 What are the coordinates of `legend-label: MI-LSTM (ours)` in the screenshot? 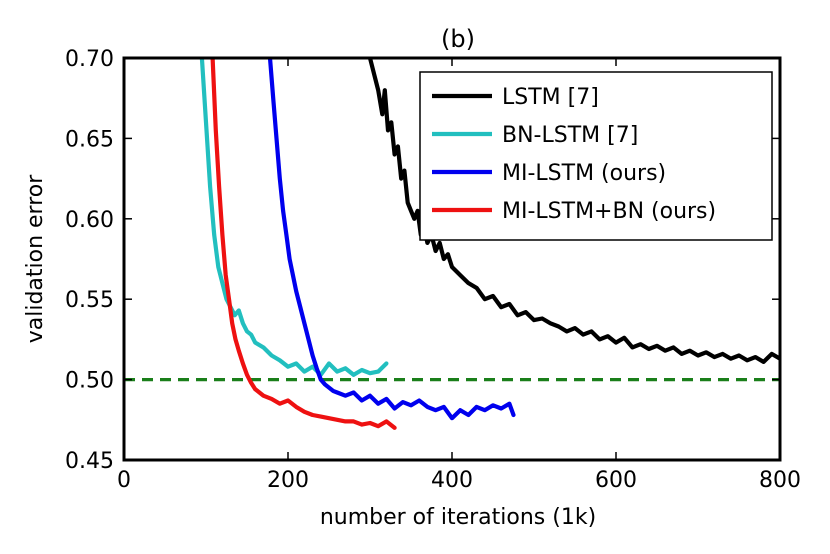 It's located at (584, 173).